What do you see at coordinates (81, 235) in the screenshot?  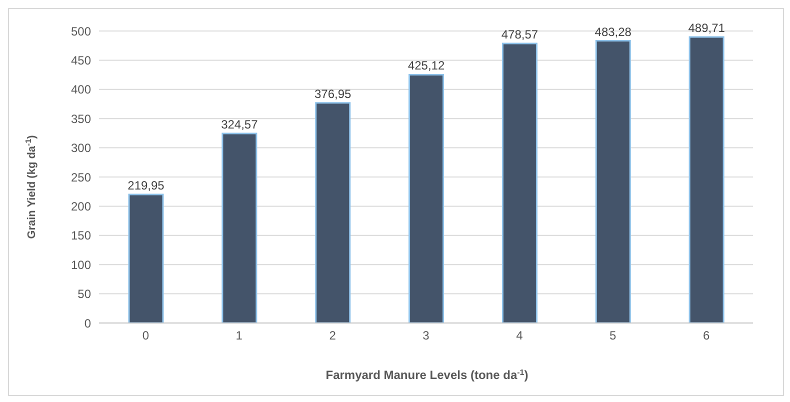 I see `y-tick-label: 150` at bounding box center [81, 235].